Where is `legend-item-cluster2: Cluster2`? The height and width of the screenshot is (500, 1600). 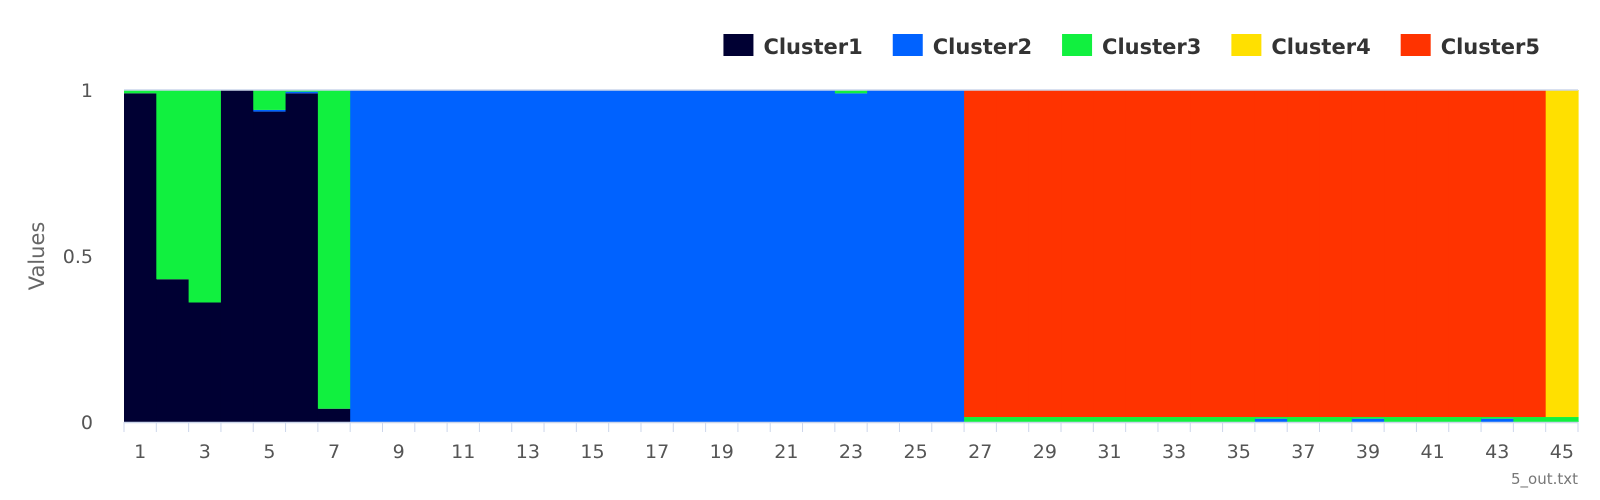
legend-item-cluster2: Cluster2 is located at coordinates (962, 46).